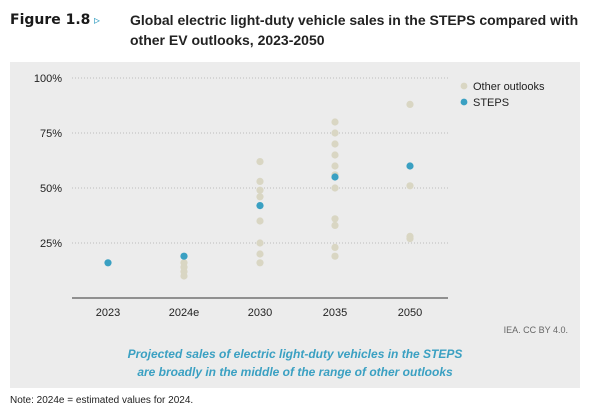 The height and width of the screenshot is (410, 590). What do you see at coordinates (410, 313) in the screenshot?
I see `x-tick-label: 2050` at bounding box center [410, 313].